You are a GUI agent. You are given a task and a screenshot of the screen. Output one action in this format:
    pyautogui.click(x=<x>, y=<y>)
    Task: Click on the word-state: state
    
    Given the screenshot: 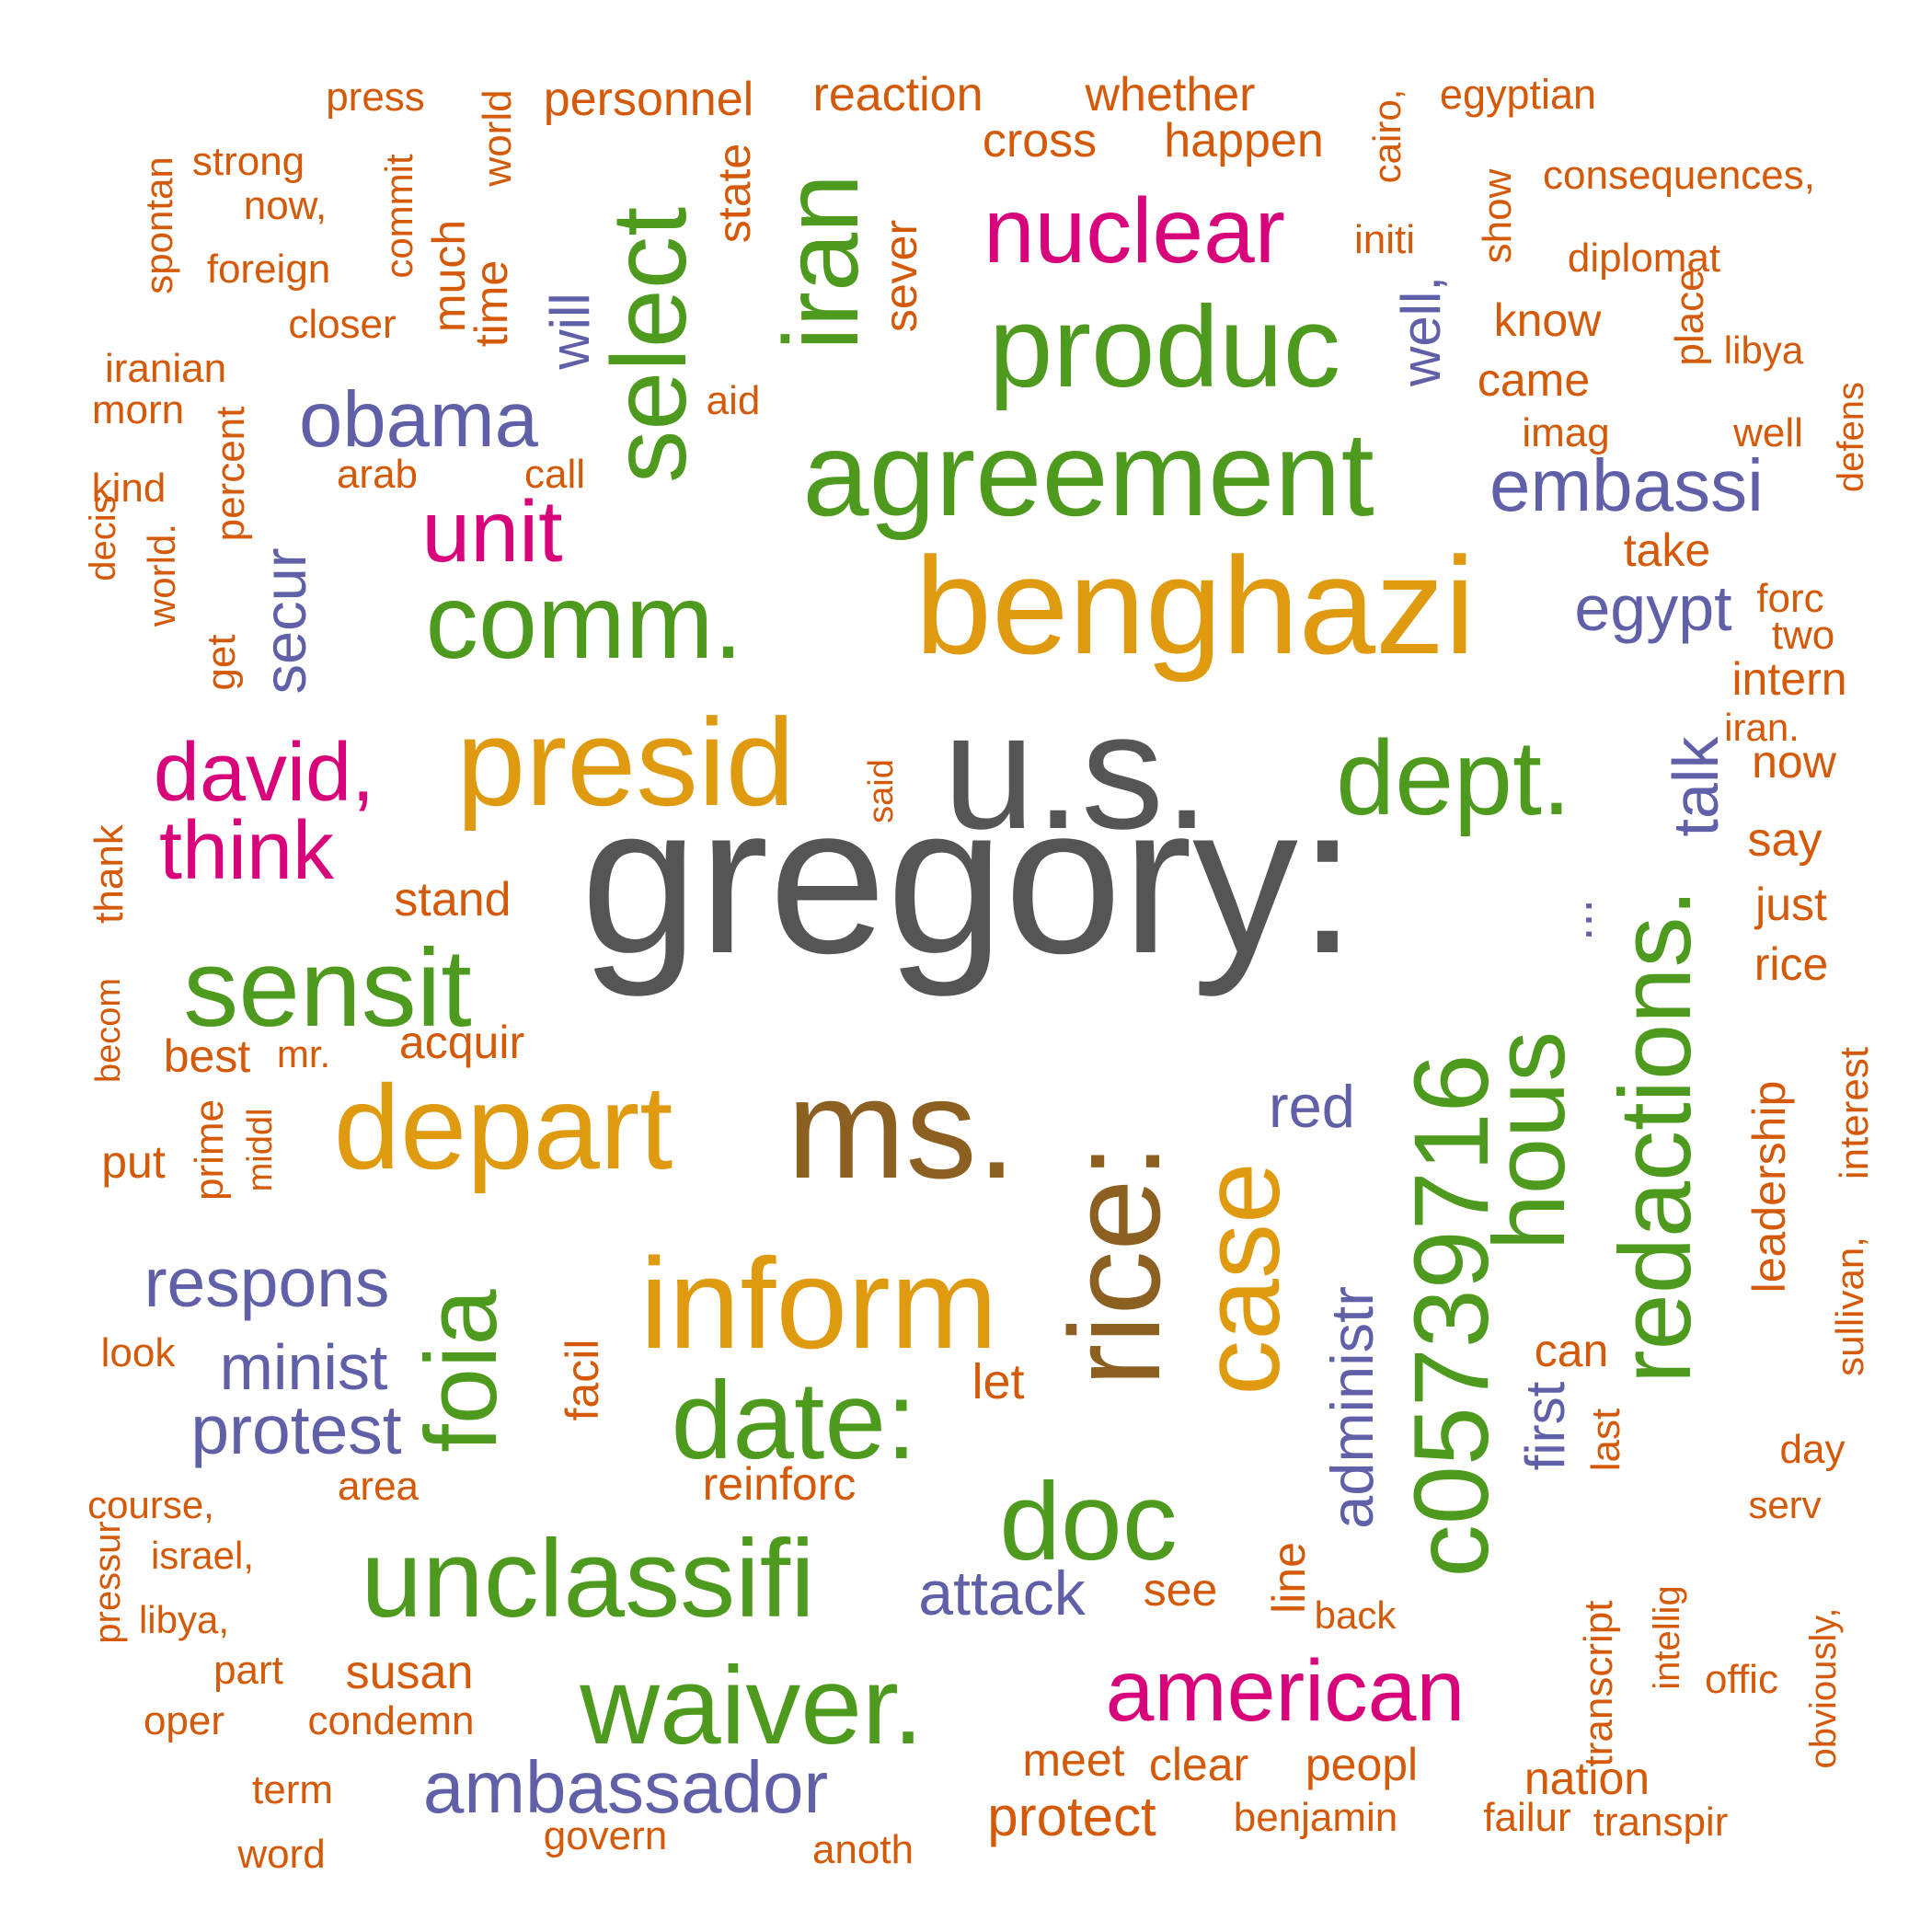 What is the action you would take?
    pyautogui.click(x=734, y=193)
    